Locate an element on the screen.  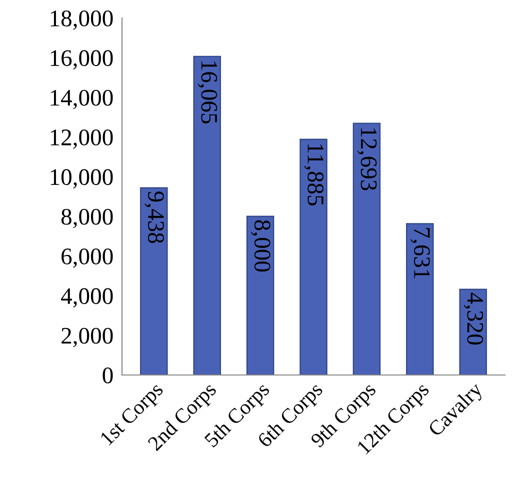
y-tick-label: 6,000 is located at coordinates (87, 258).